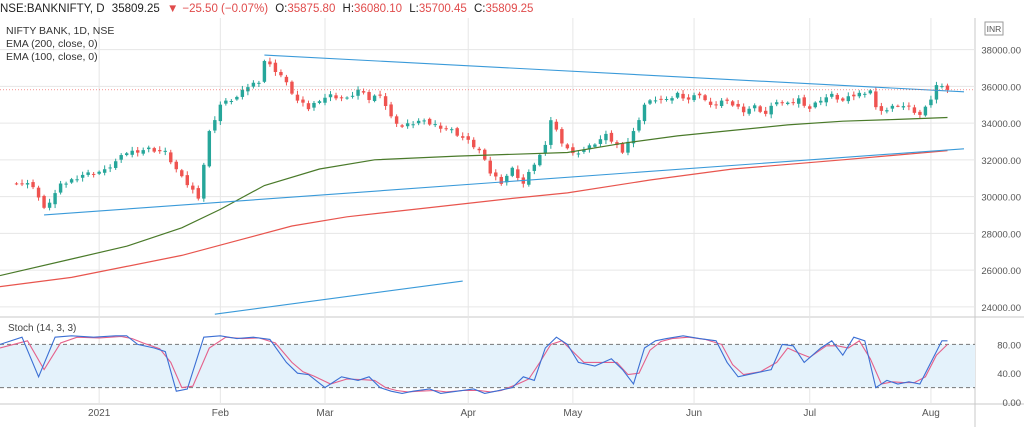 The width and height of the screenshot is (1024, 427). Describe the element at coordinates (1001, 51) in the screenshot. I see `price-tick-label: 38000.00` at that location.